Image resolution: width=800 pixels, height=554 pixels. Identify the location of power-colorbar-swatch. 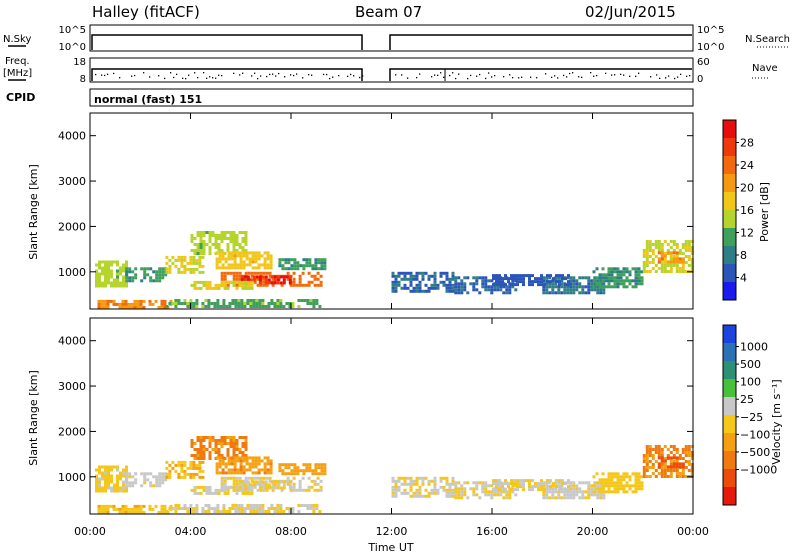
(729, 201).